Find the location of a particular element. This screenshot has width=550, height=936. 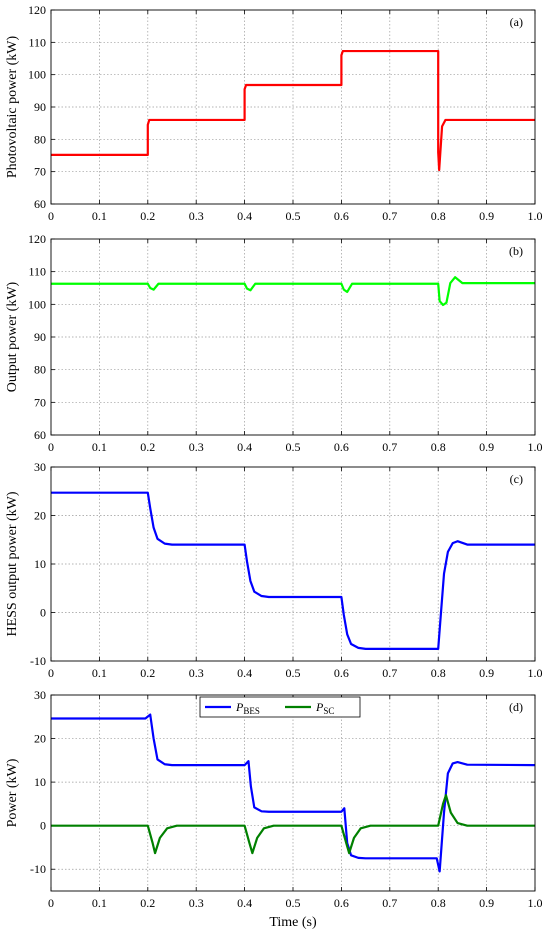

panel-label: (b) is located at coordinates (516, 251).